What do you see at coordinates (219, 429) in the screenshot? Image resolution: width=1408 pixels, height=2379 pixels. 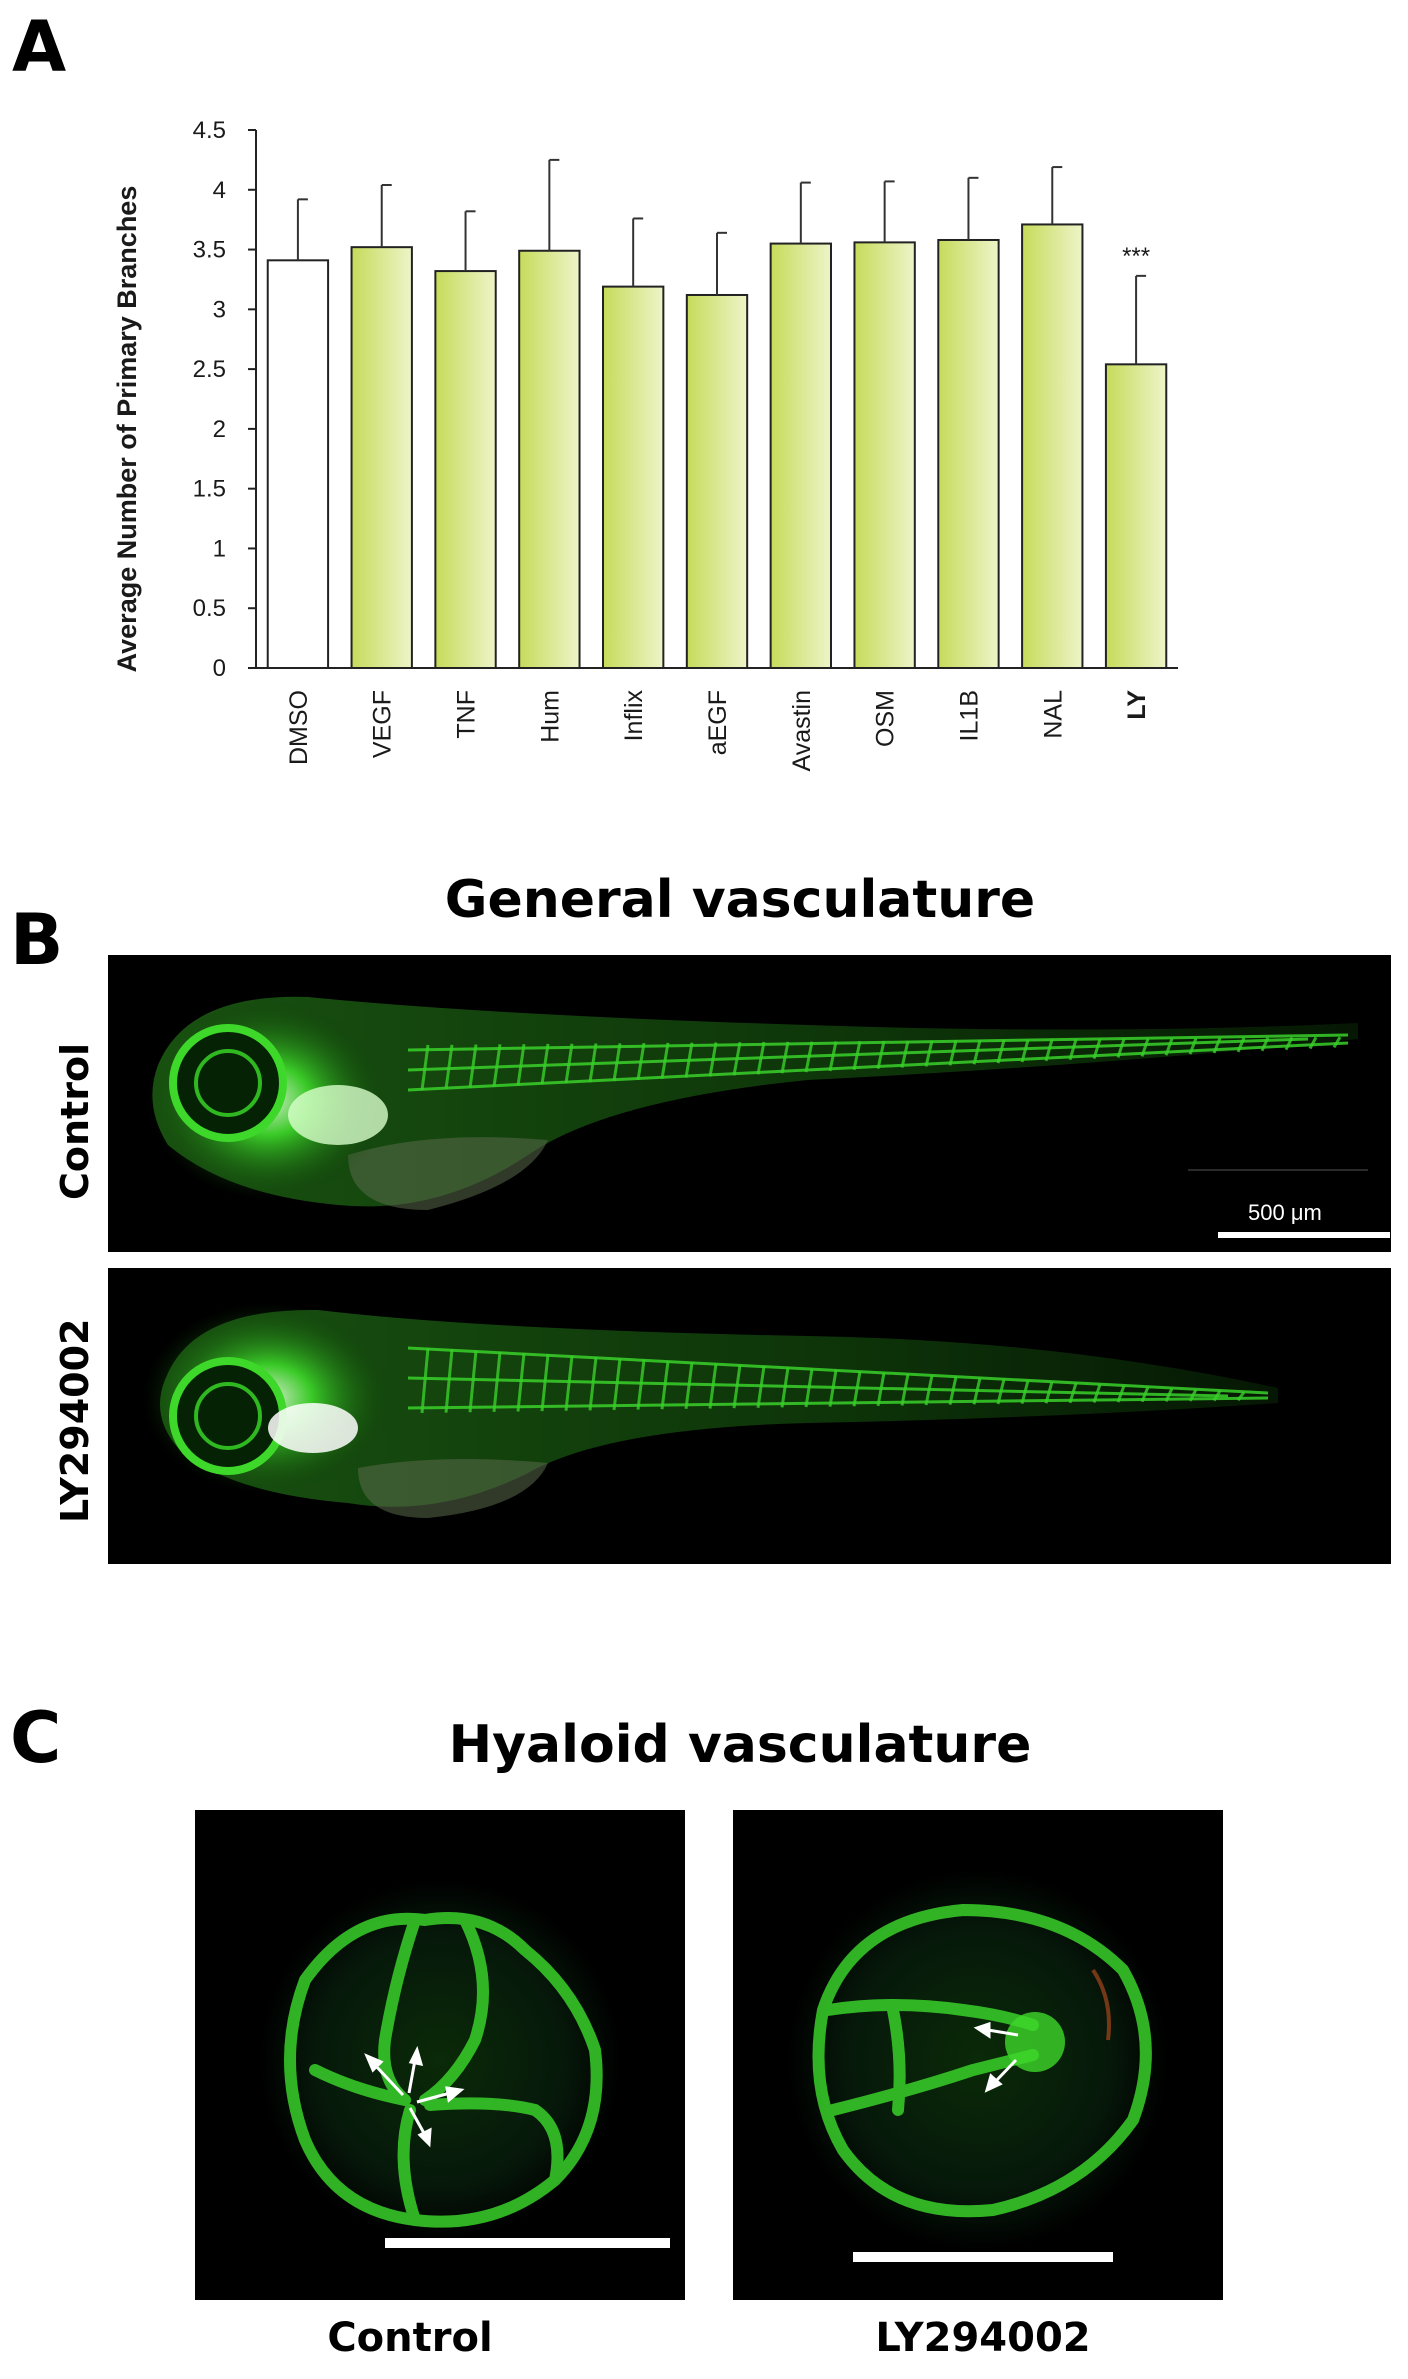 I see `y-tick-label: 2` at bounding box center [219, 429].